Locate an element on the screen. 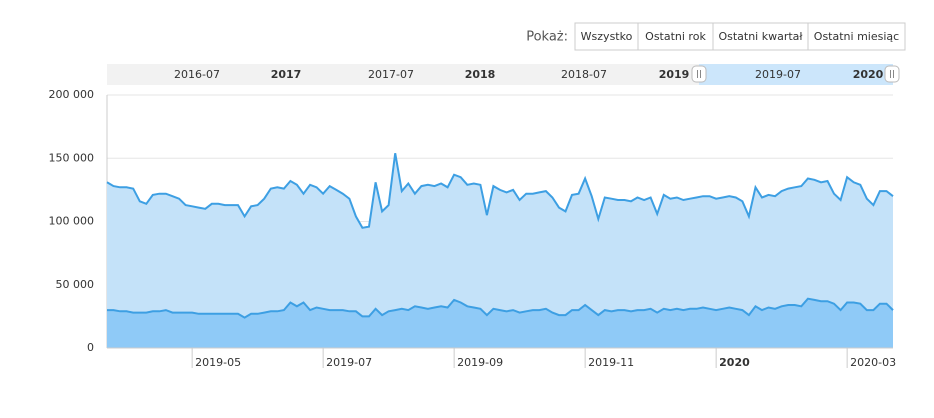 The width and height of the screenshot is (934, 418). y-tick-label: 150 000 is located at coordinates (72, 157).